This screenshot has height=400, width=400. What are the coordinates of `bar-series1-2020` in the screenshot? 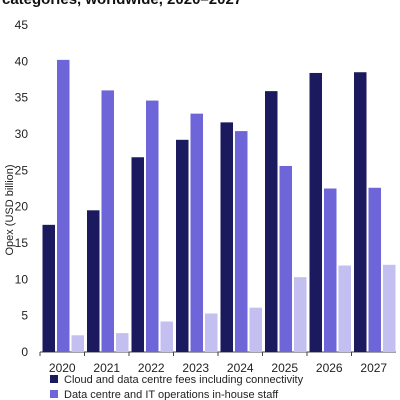 It's located at (48, 288).